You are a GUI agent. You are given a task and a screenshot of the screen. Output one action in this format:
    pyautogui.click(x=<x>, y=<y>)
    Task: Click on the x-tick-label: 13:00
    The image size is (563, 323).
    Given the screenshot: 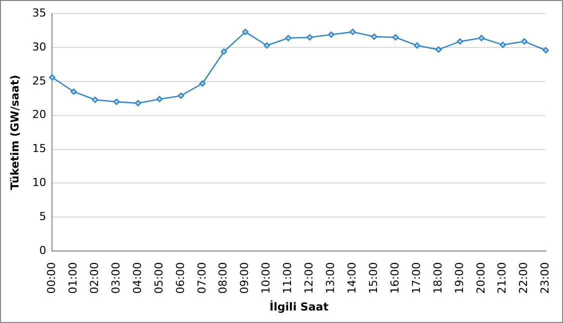 What is the action you would take?
    pyautogui.click(x=331, y=278)
    